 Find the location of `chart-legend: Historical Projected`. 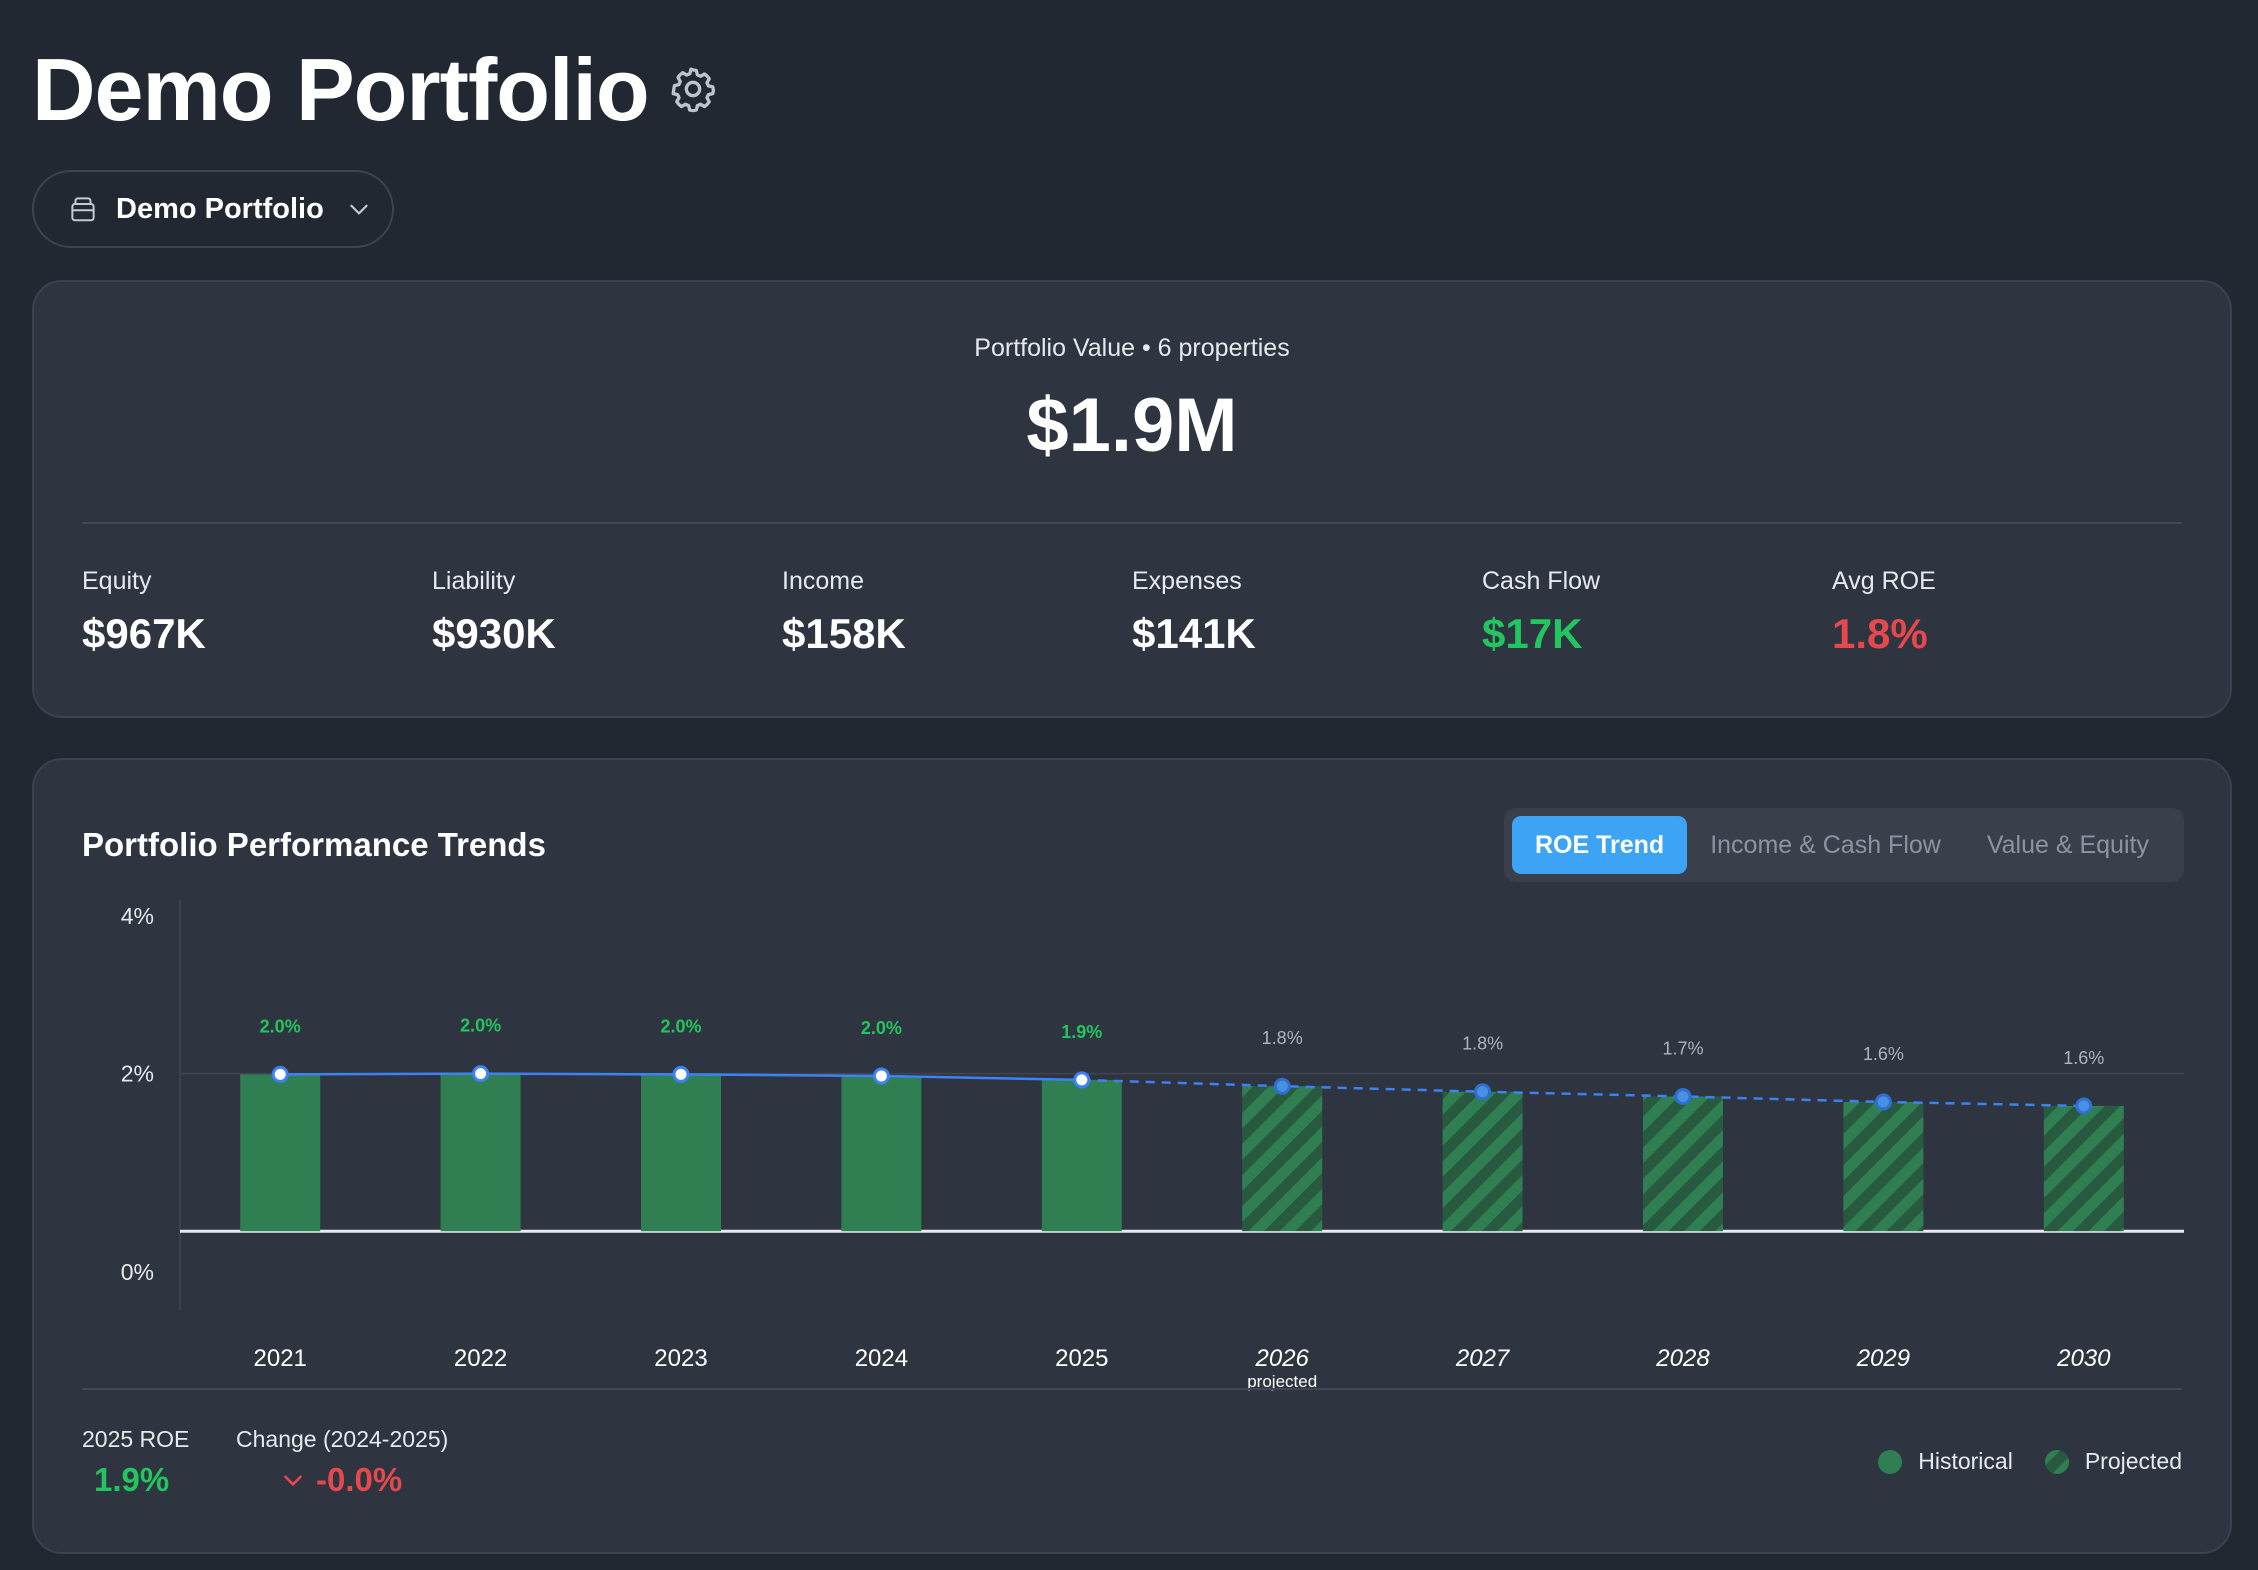

chart-legend: Historical Projected is located at coordinates (2014, 1461).